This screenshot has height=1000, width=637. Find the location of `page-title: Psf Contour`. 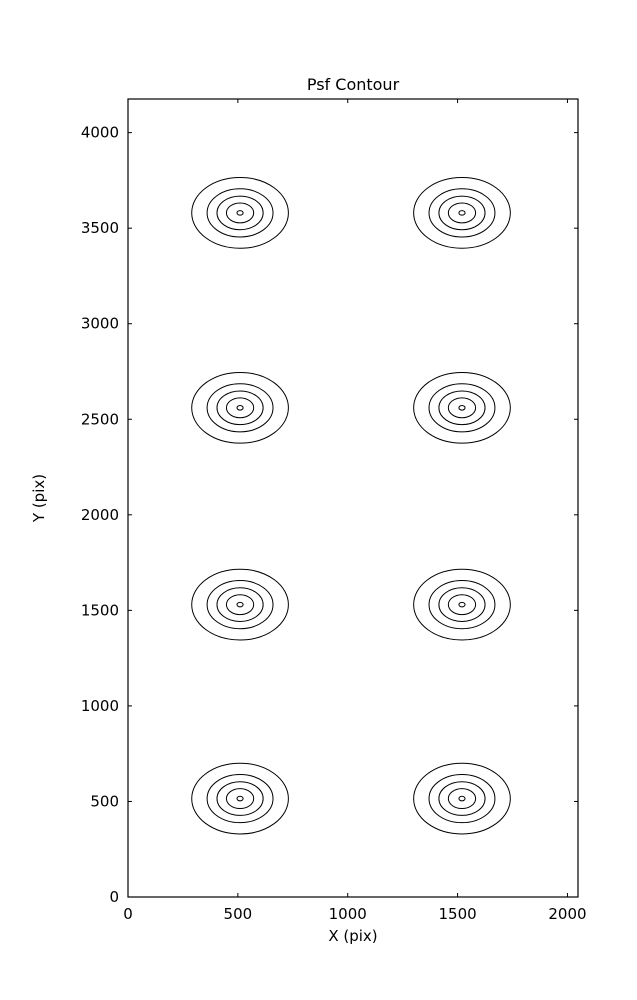

page-title: Psf Contour is located at coordinates (353, 84).